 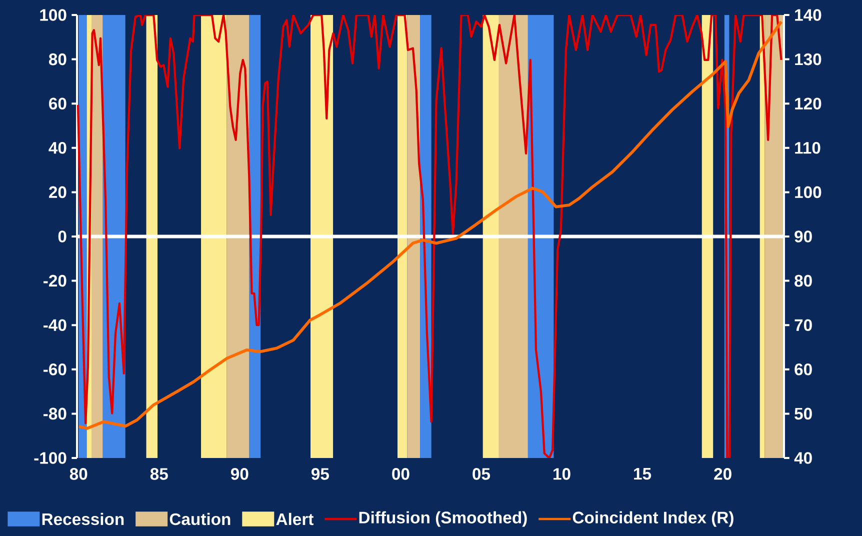 I want to click on legend-label: Caution, so click(x=200, y=519).